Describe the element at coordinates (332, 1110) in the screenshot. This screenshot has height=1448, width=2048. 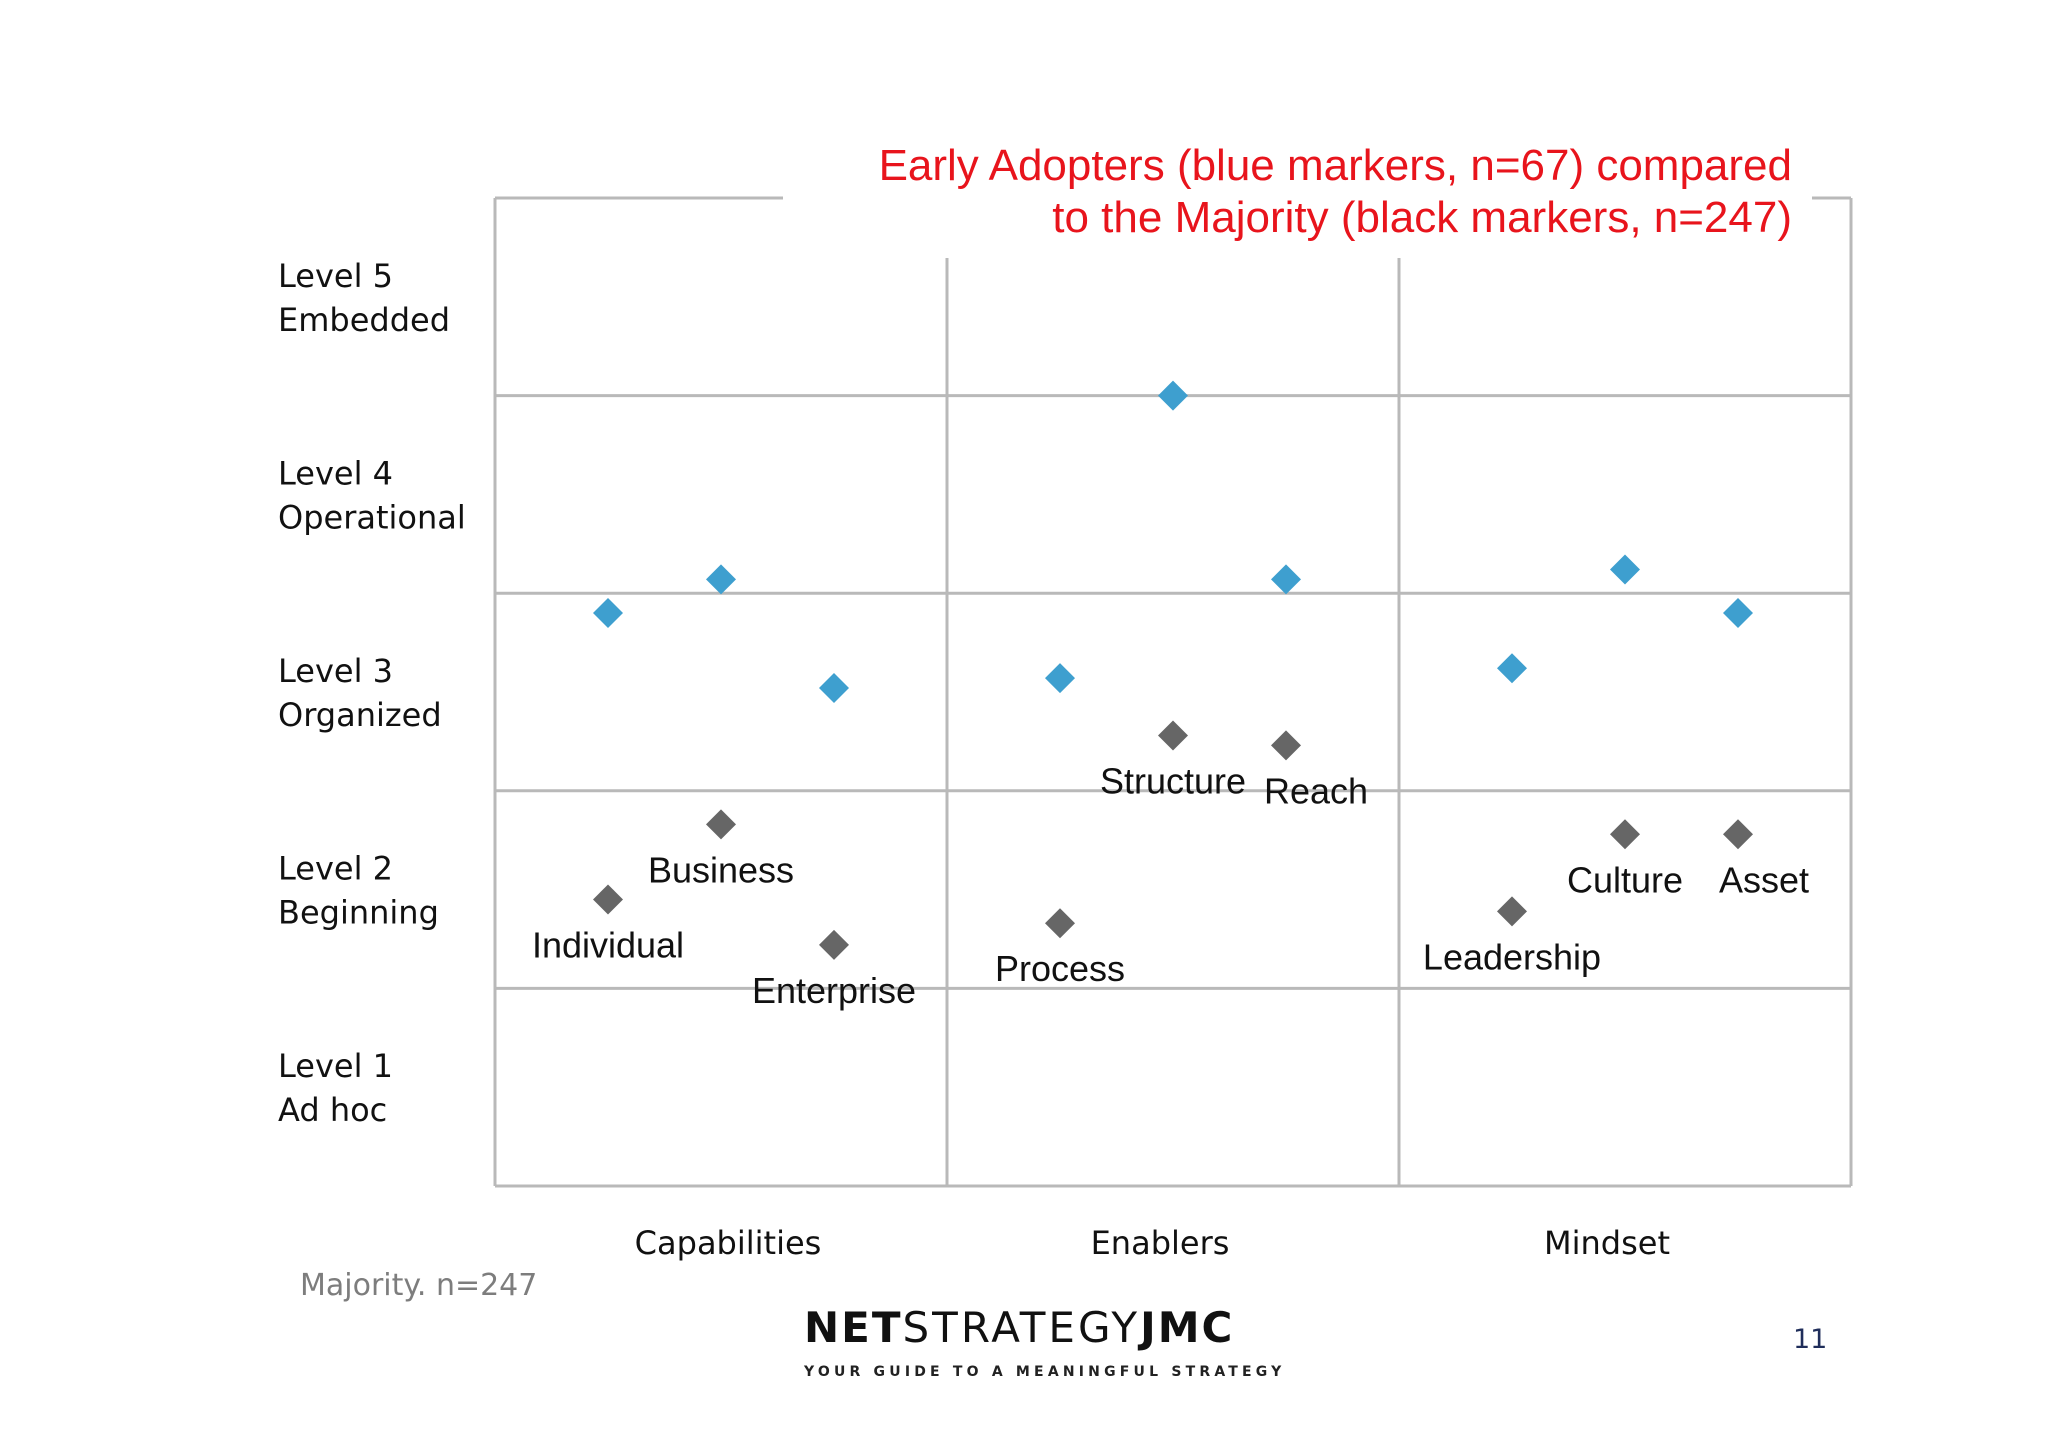
I see `y-tick-label: Ad hoc` at that location.